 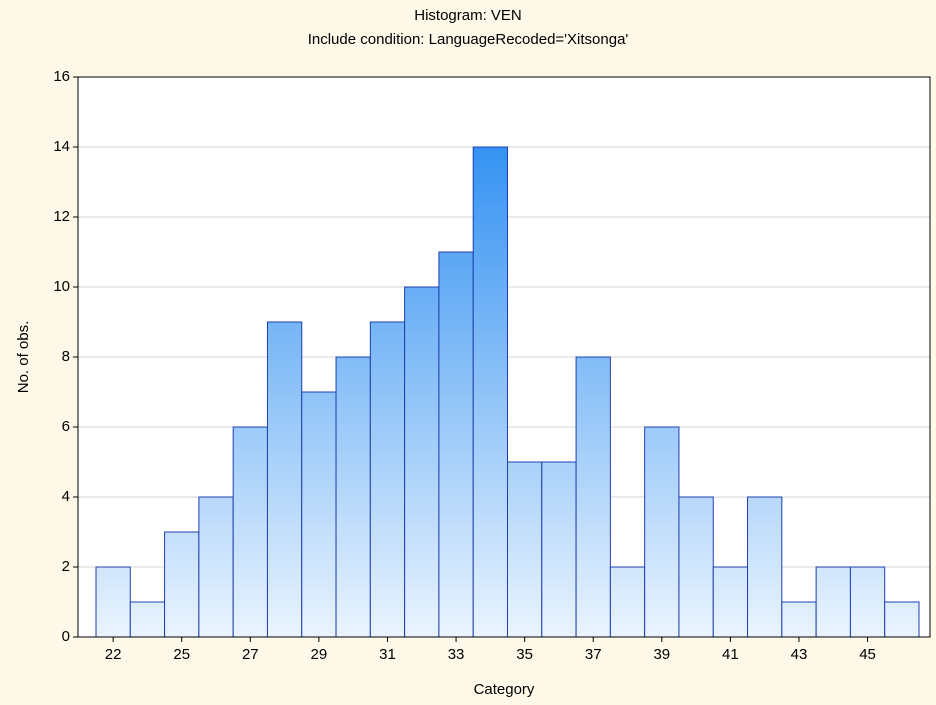 I want to click on x-tick-label: 45, so click(x=867, y=654).